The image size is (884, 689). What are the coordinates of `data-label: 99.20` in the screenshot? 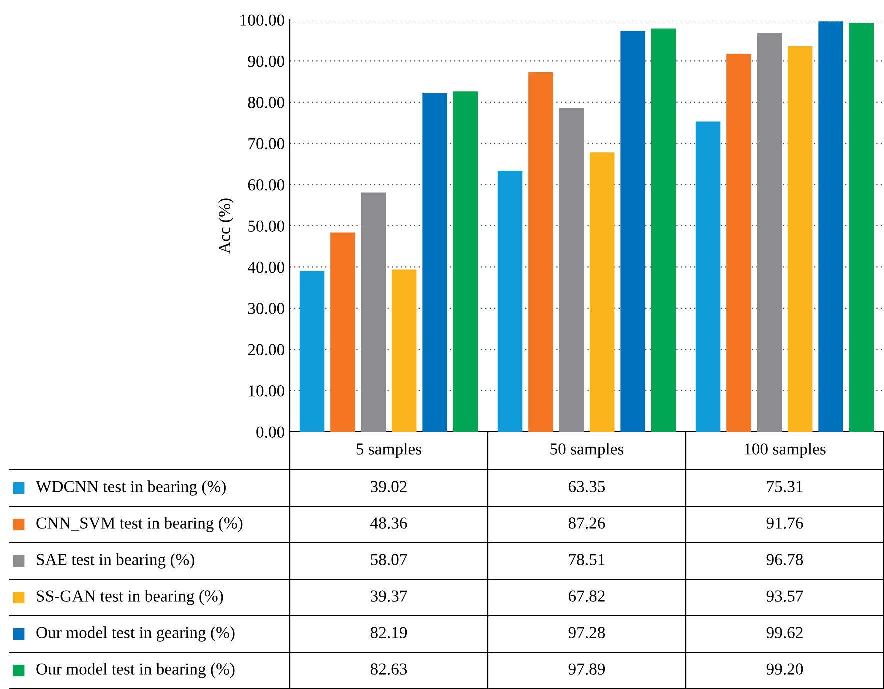 It's located at (785, 669).